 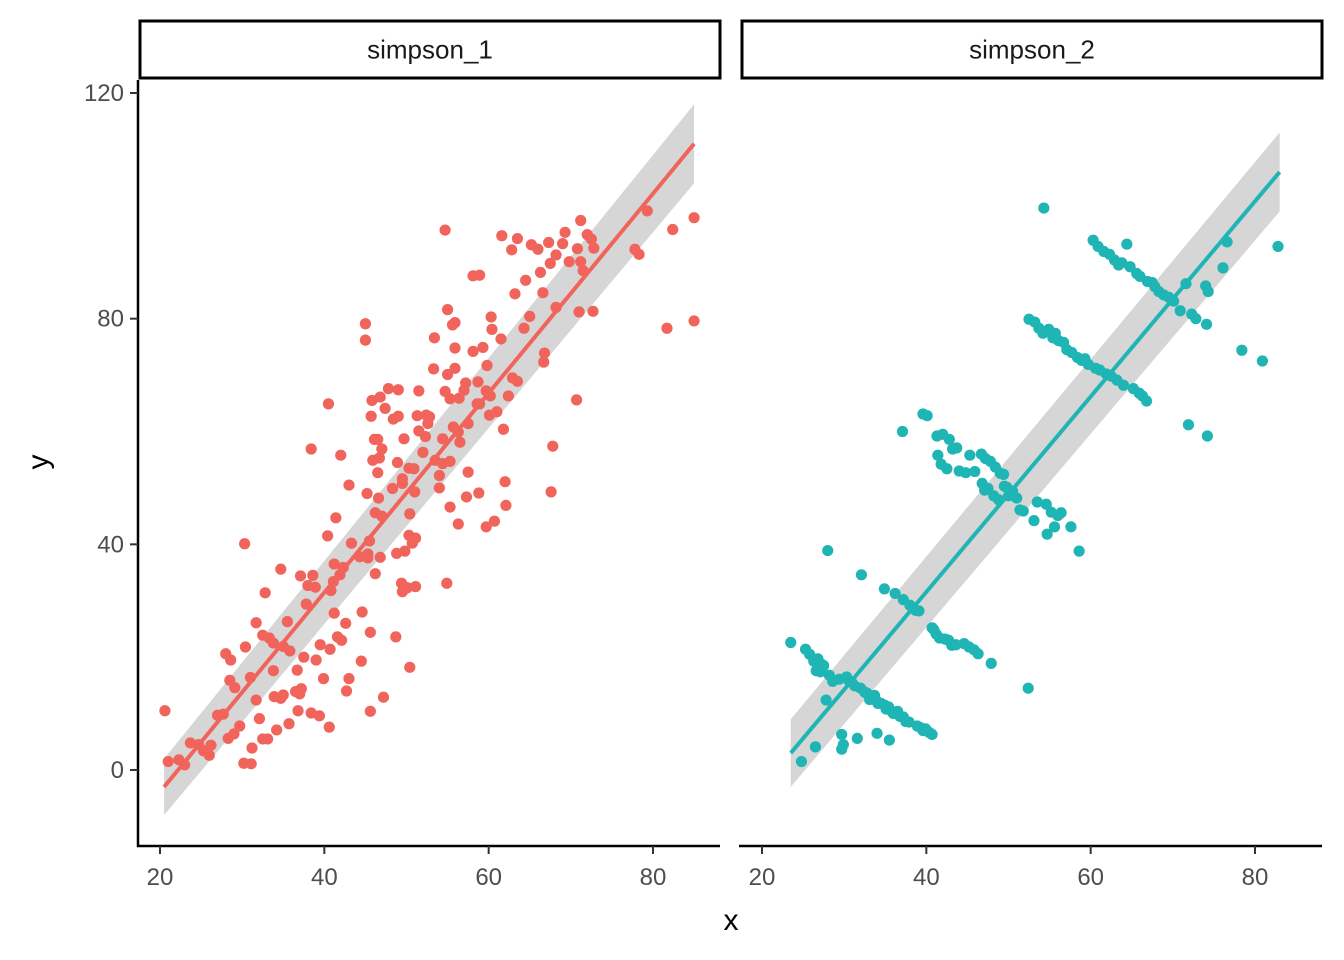 I want to click on x-tick-label: 20, so click(x=160, y=877).